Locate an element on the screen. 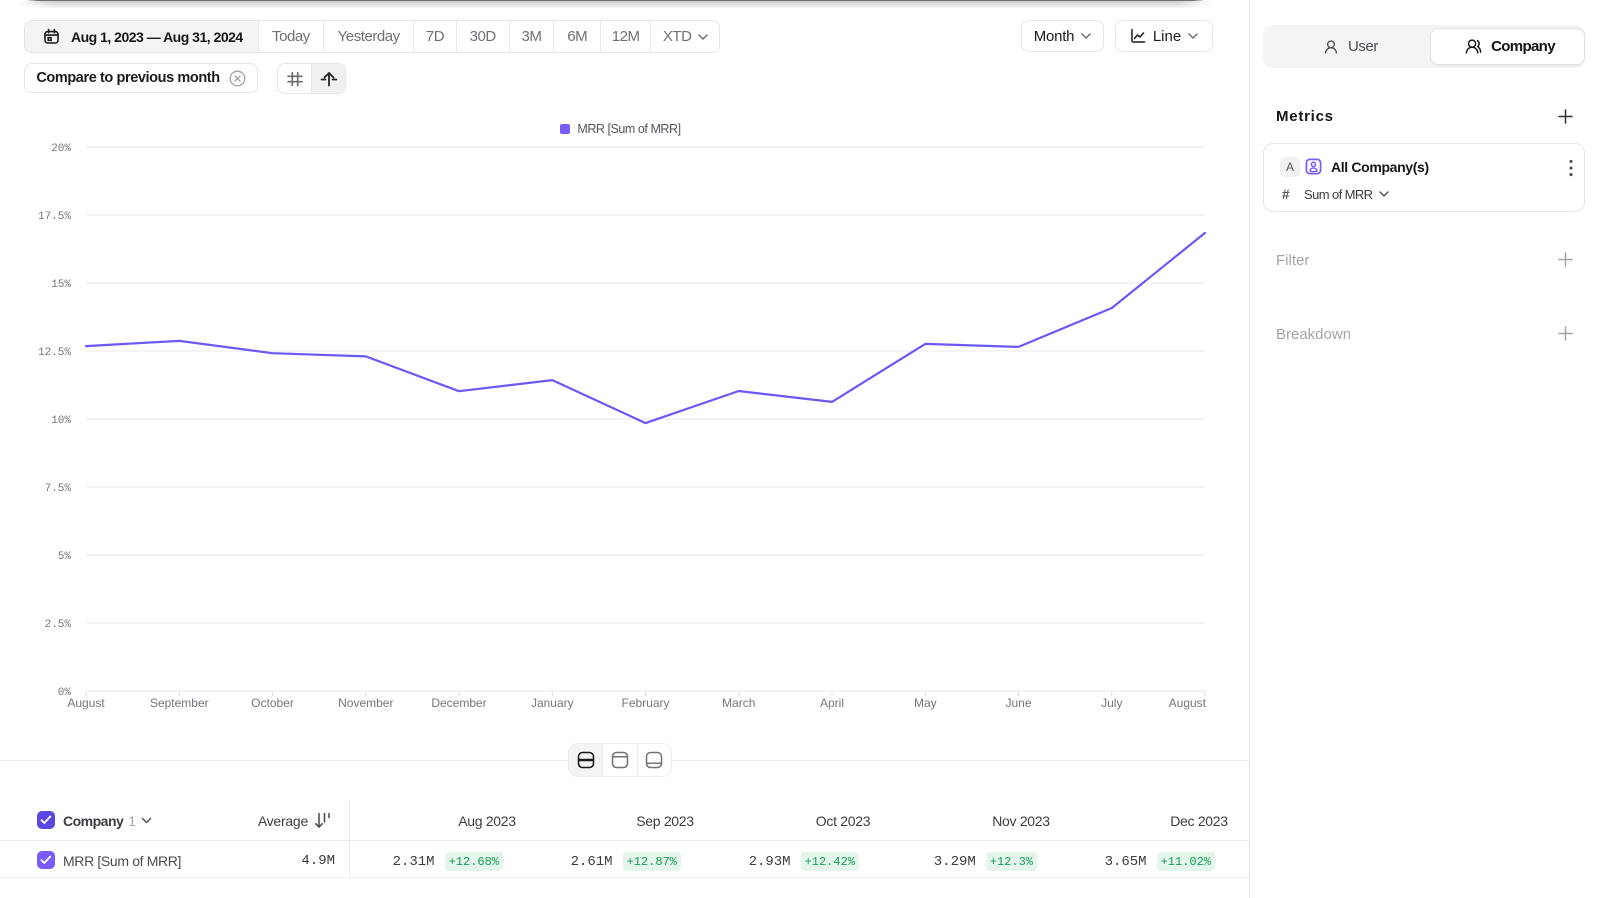 The width and height of the screenshot is (1600, 898). svg-text: November is located at coordinates (365, 703).